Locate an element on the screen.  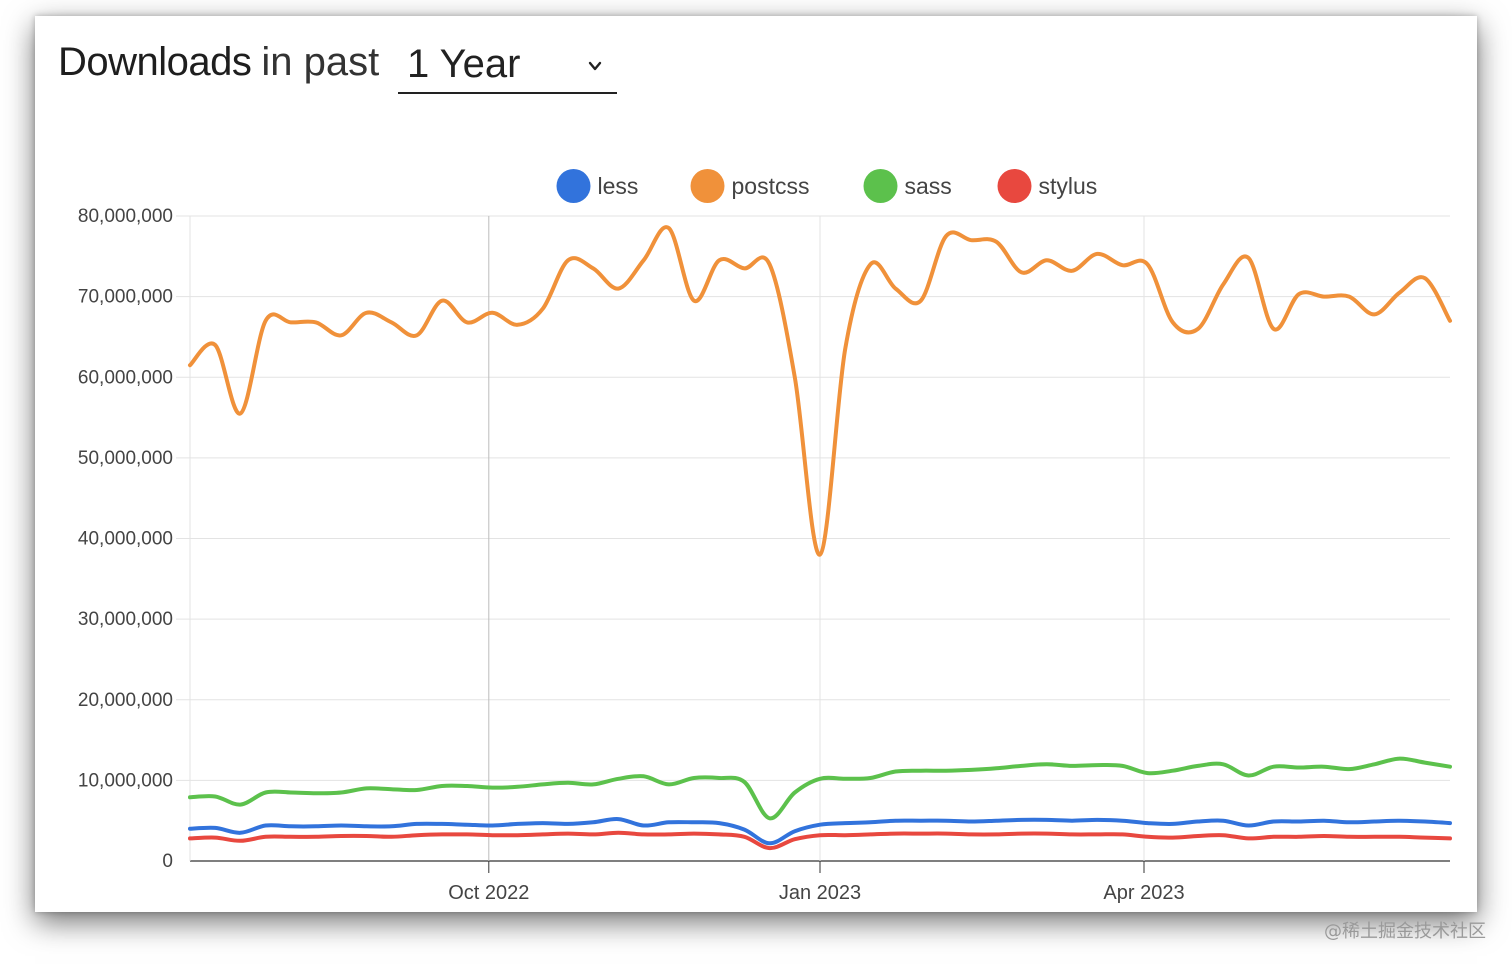
page-title: Downloads in past is located at coordinates (218, 62).